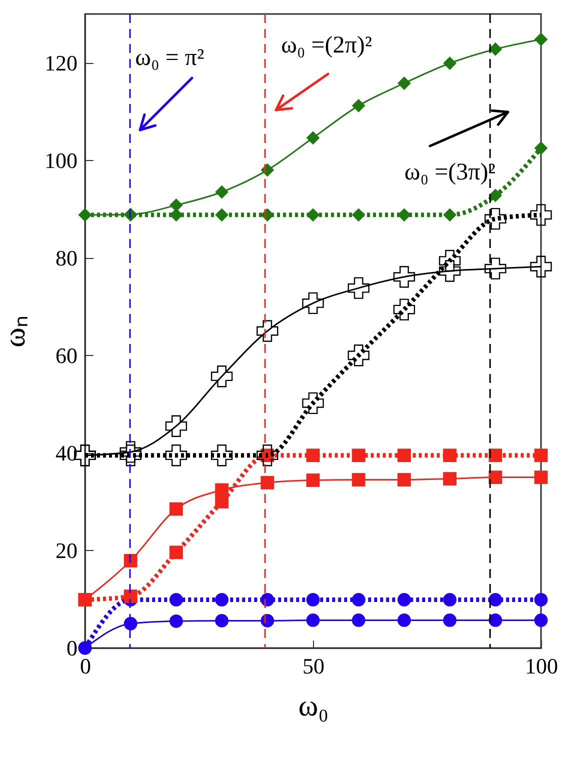  Describe the element at coordinates (67, 355) in the screenshot. I see `y-tick-label: 60` at that location.